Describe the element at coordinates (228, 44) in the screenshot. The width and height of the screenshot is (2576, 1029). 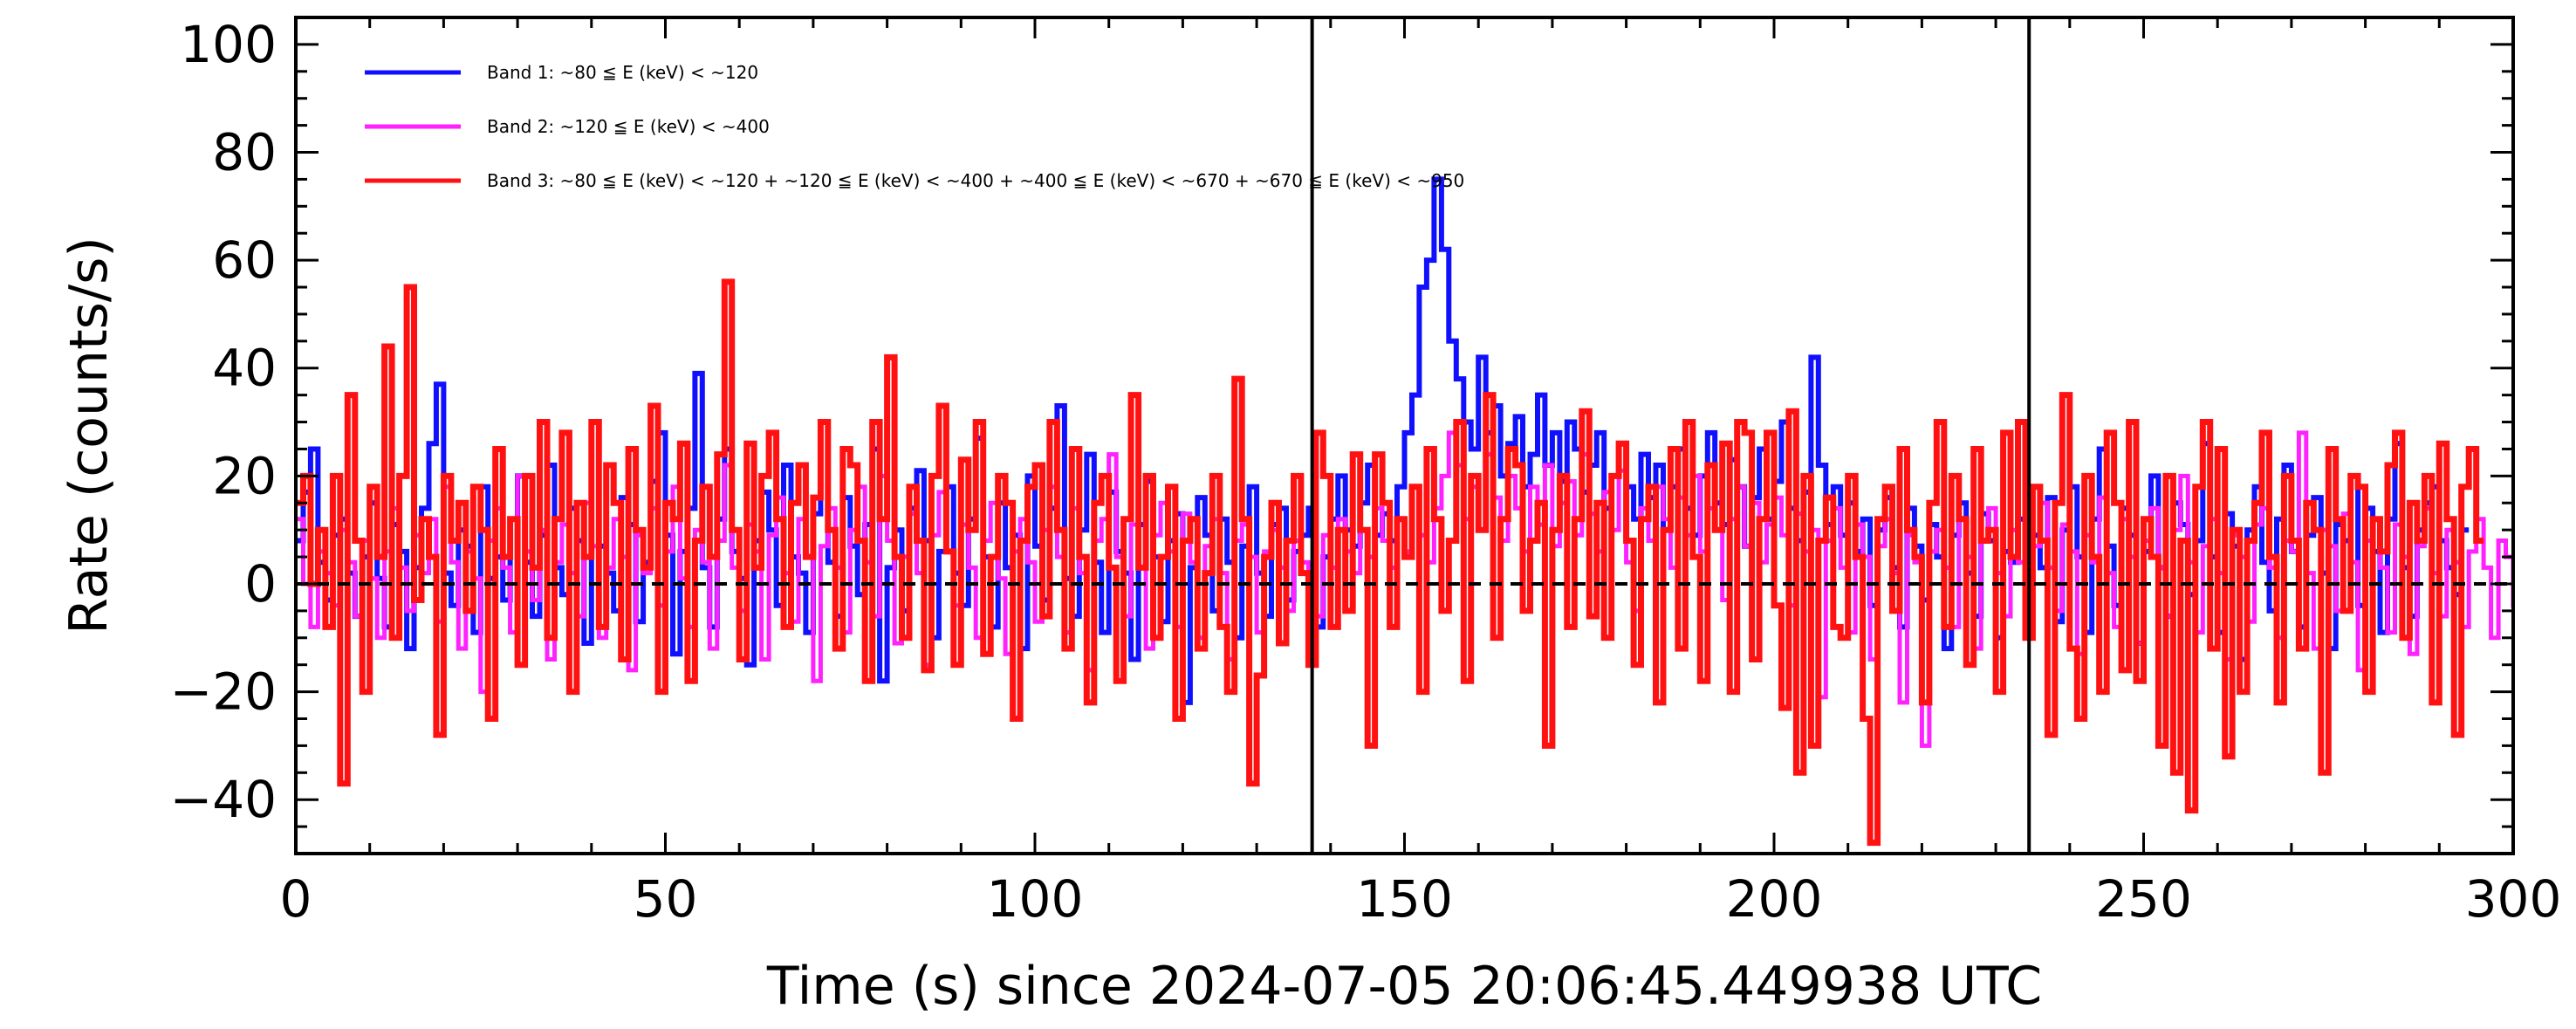
I see `y-tick-label: 100` at that location.